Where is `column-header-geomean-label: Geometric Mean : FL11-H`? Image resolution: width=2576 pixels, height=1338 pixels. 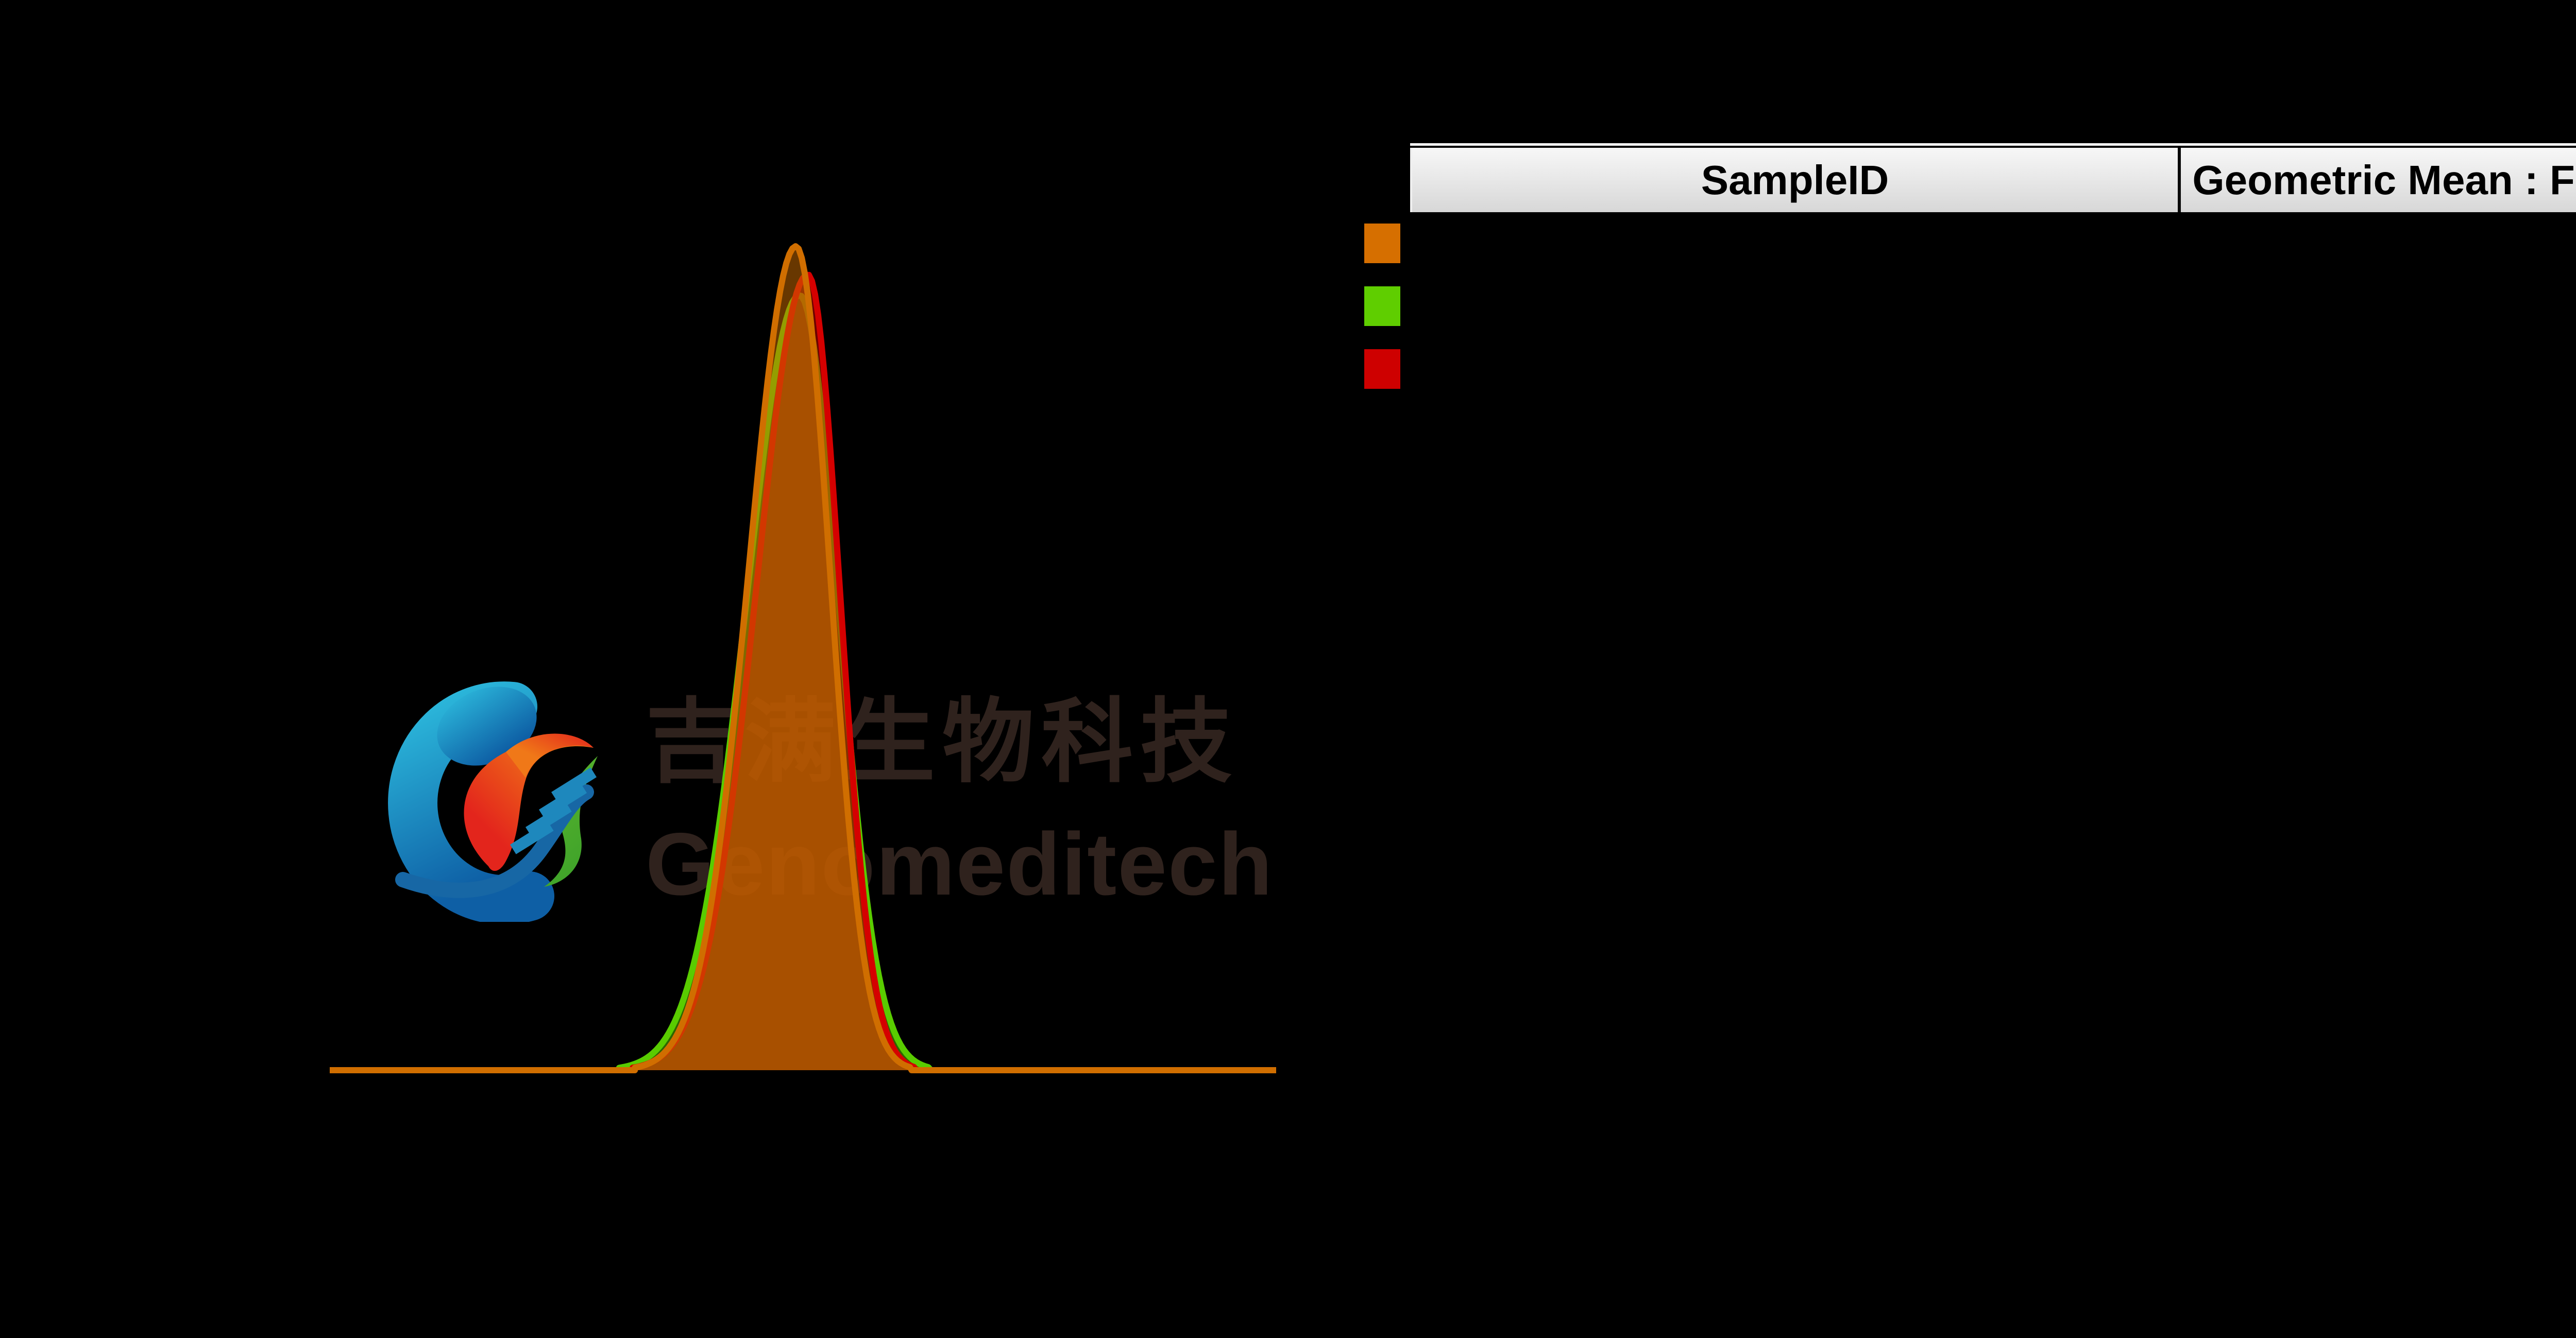
column-header-geomean-label: Geometric Mean : FL11-H is located at coordinates (2384, 180).